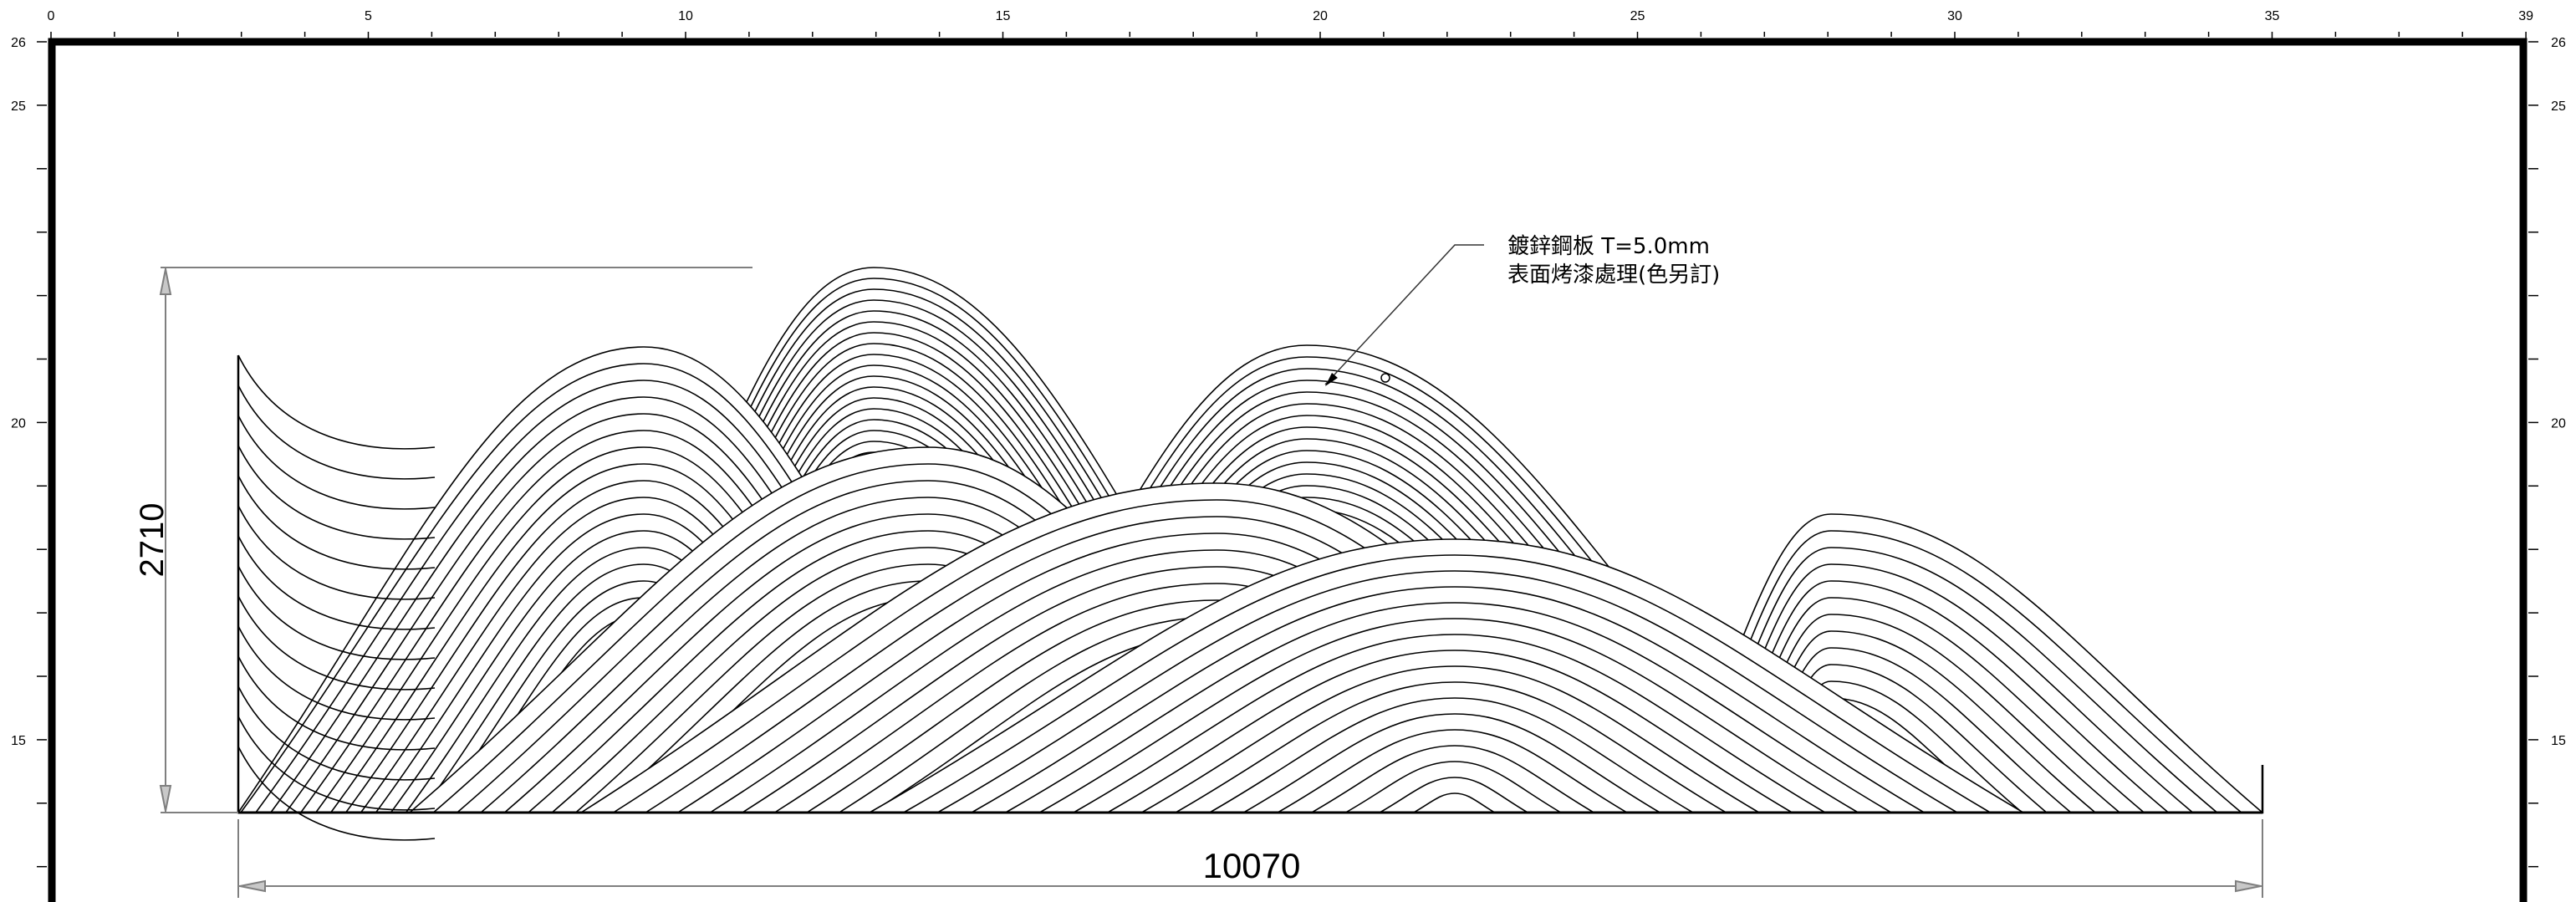  Describe the element at coordinates (1332, 379) in the screenshot. I see `leader-arrowhead` at that location.